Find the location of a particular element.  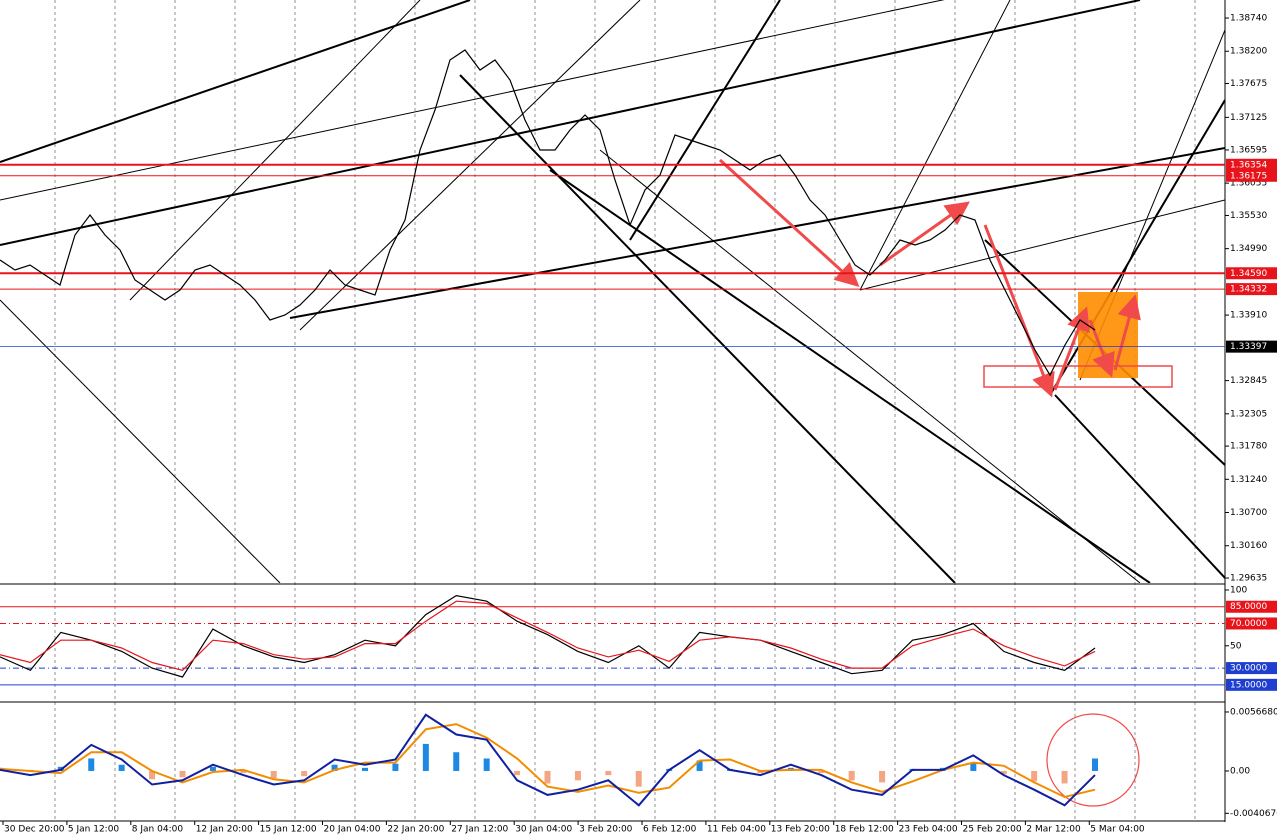

y-tick-label: 1.38200 is located at coordinates (1248, 52).